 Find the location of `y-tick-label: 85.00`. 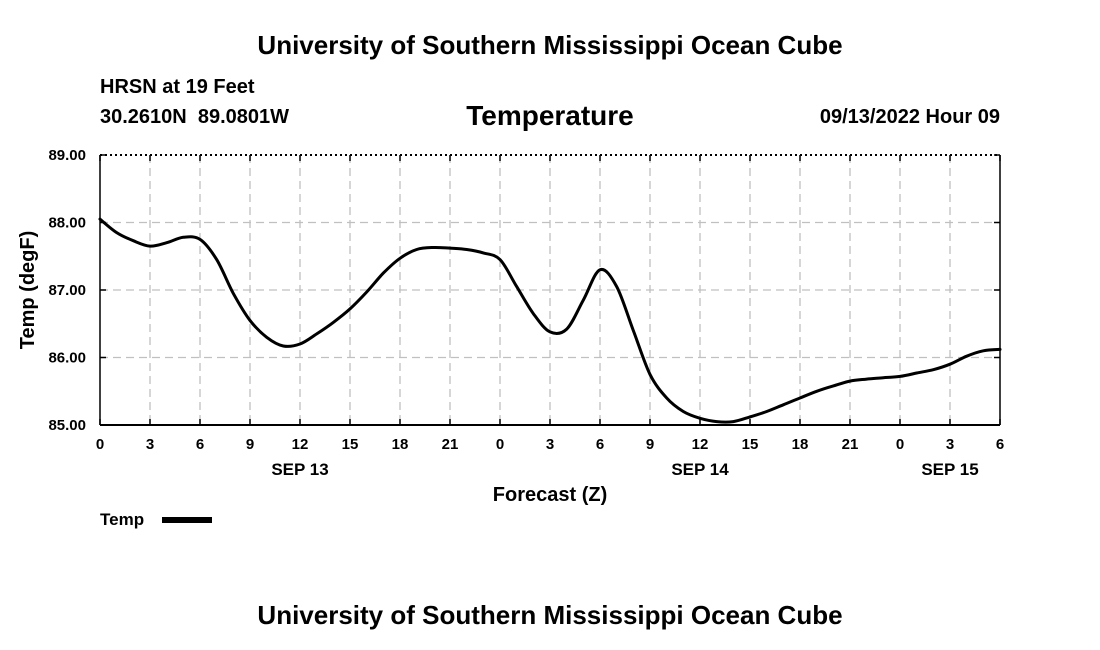

y-tick-label: 85.00 is located at coordinates (67, 425).